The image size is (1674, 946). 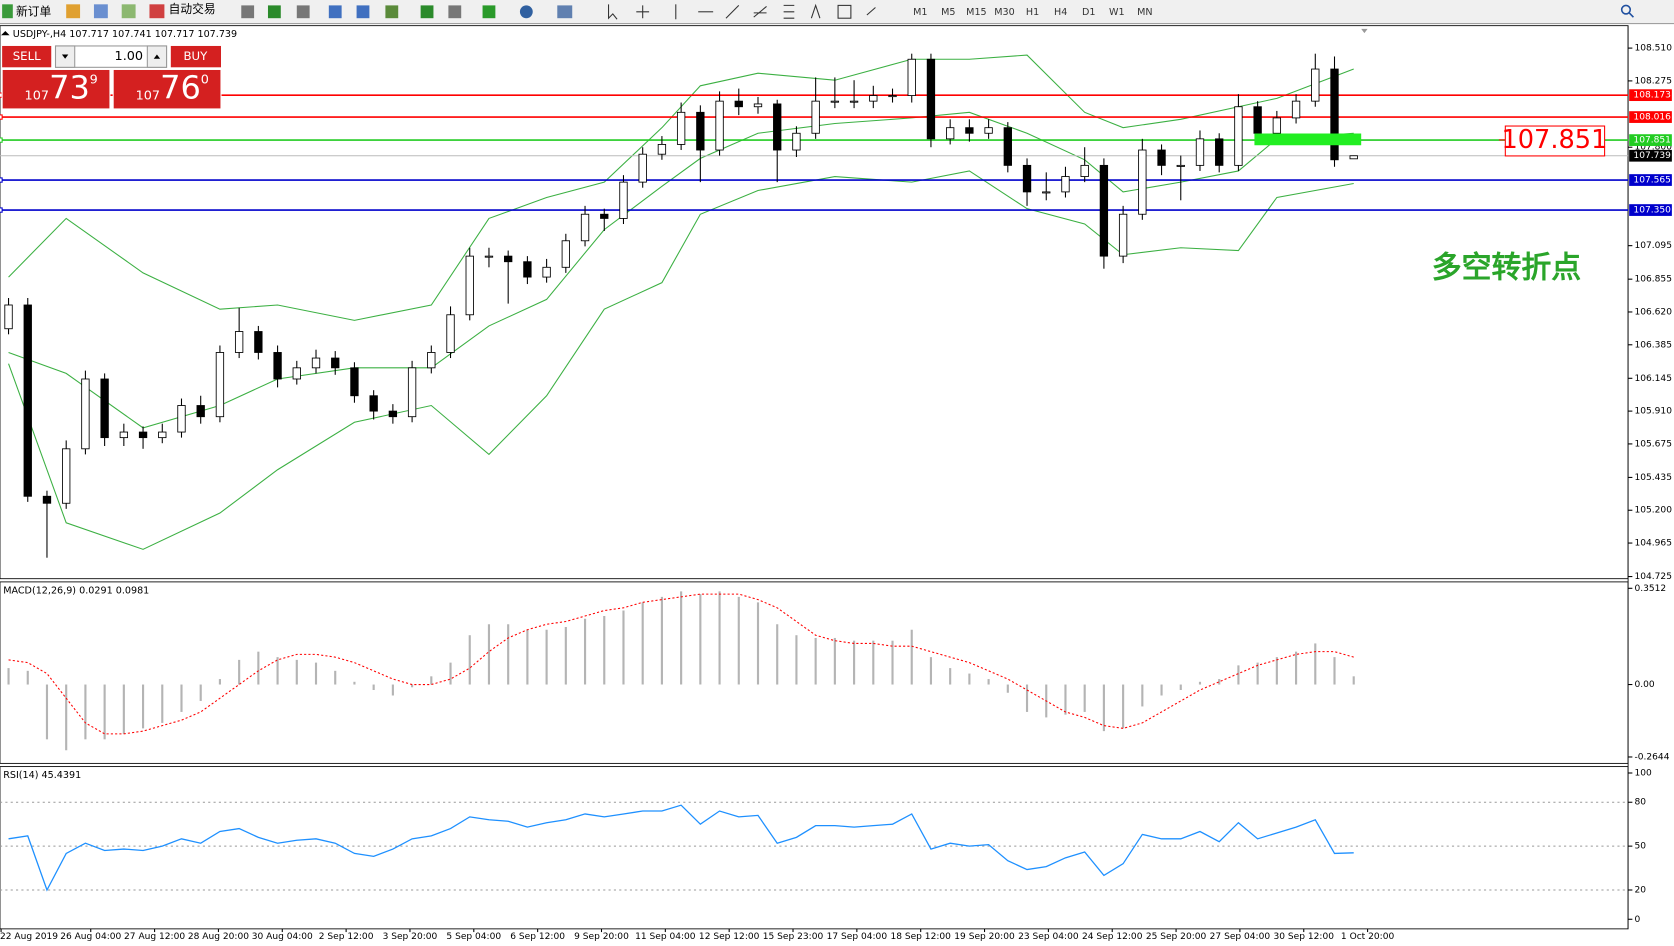 I want to click on timeframe-button: M15, so click(x=976, y=12).